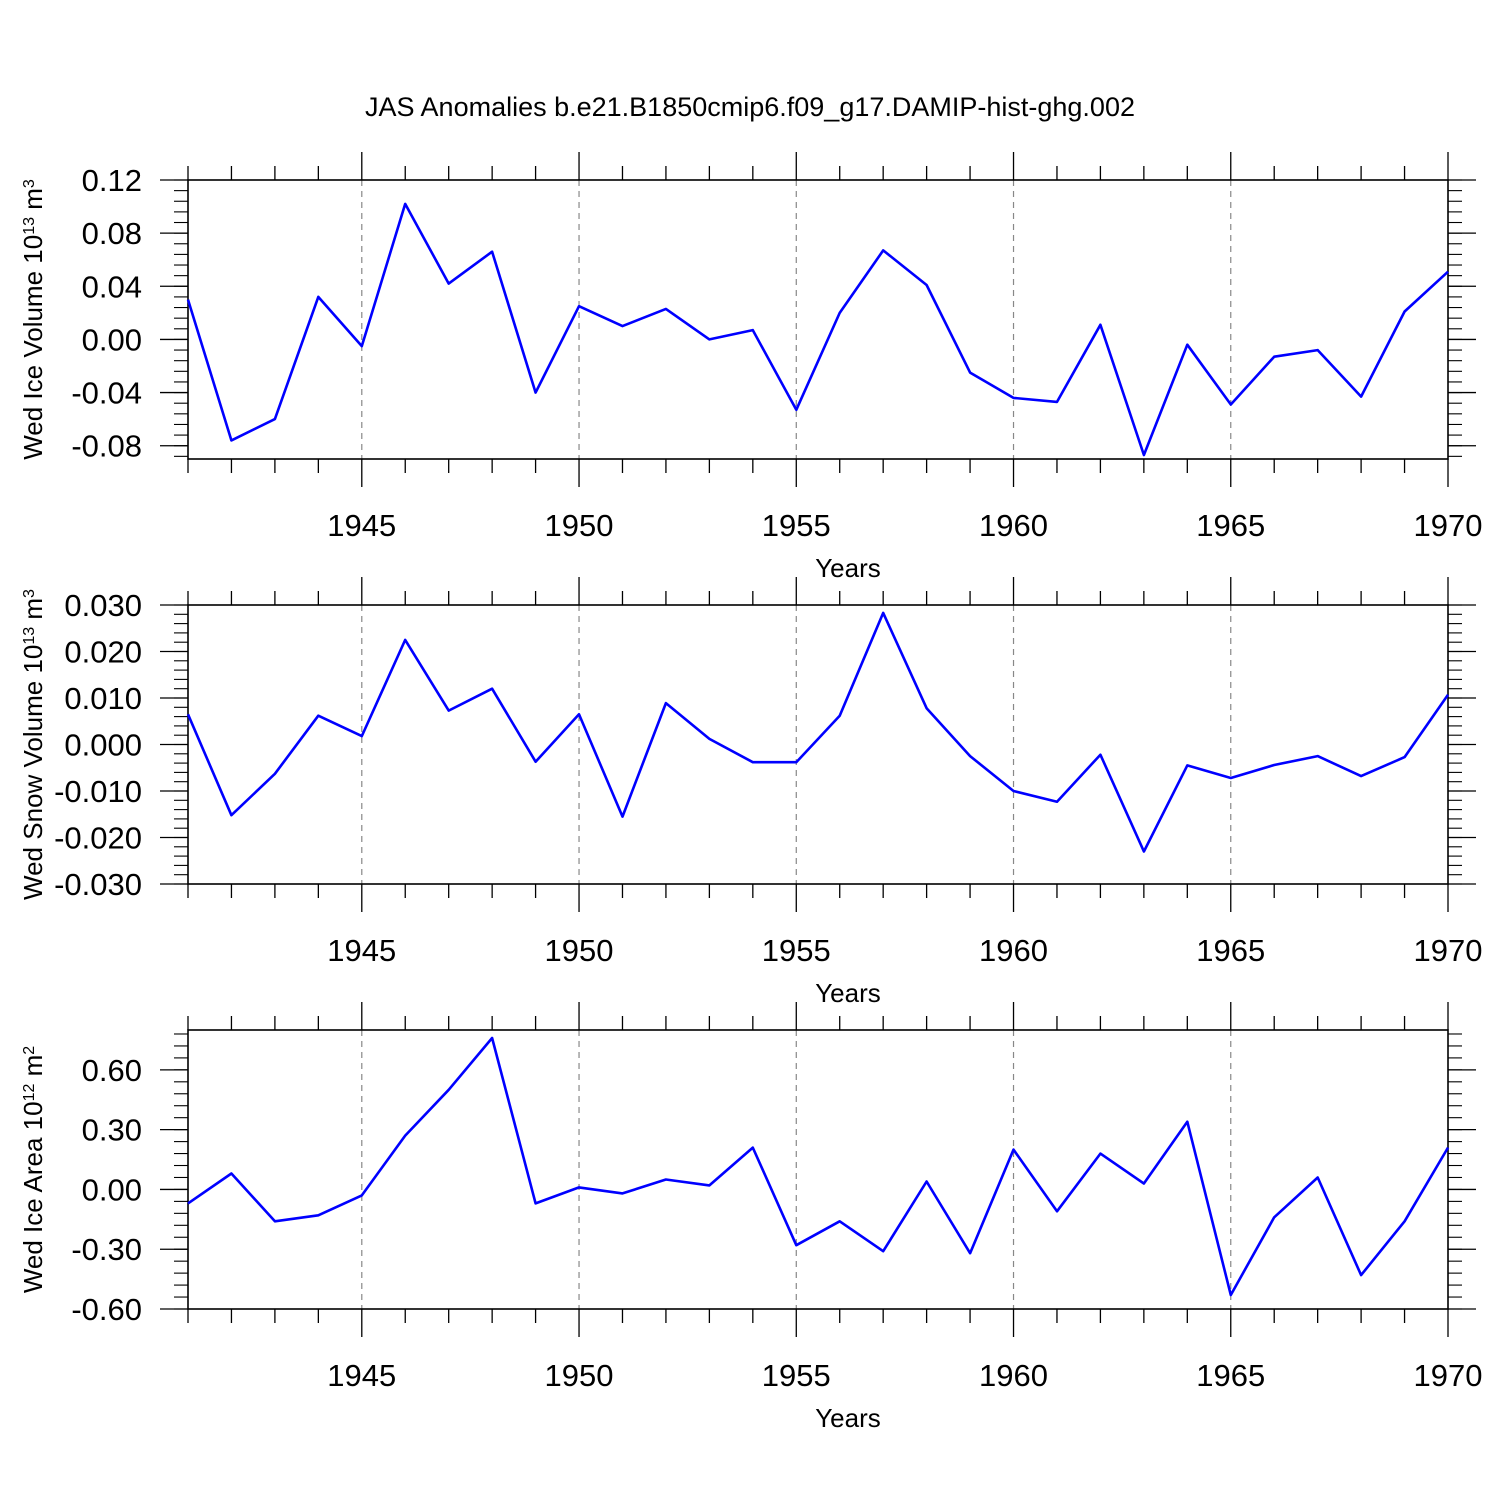 The width and height of the screenshot is (1500, 1505). I want to click on y-tick-label: 0.12, so click(112, 180).